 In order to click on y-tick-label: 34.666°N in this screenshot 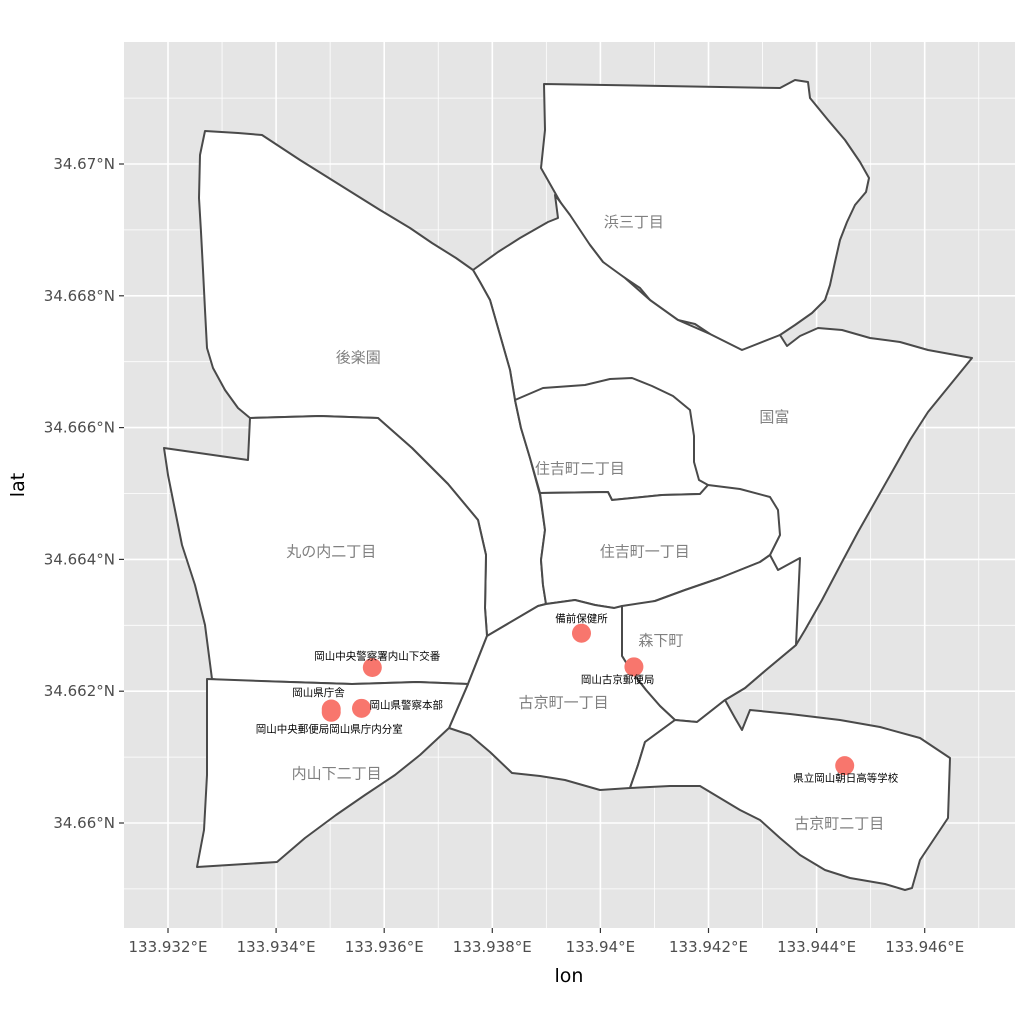, I will do `click(79, 428)`.